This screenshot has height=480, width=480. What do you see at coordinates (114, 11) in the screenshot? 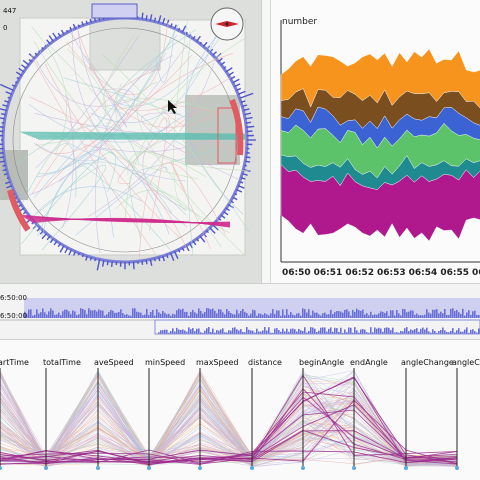
I see `top-selection-box` at bounding box center [114, 11].